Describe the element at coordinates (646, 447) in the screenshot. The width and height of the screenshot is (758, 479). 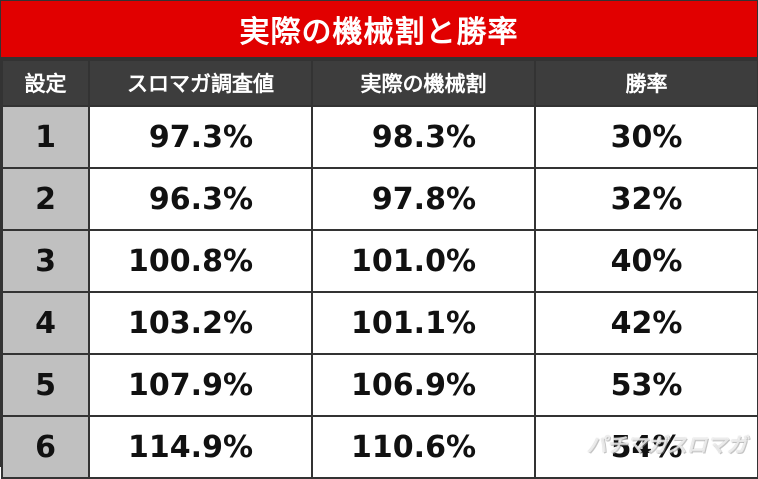
I see `win-rate-cell: 54%` at that location.